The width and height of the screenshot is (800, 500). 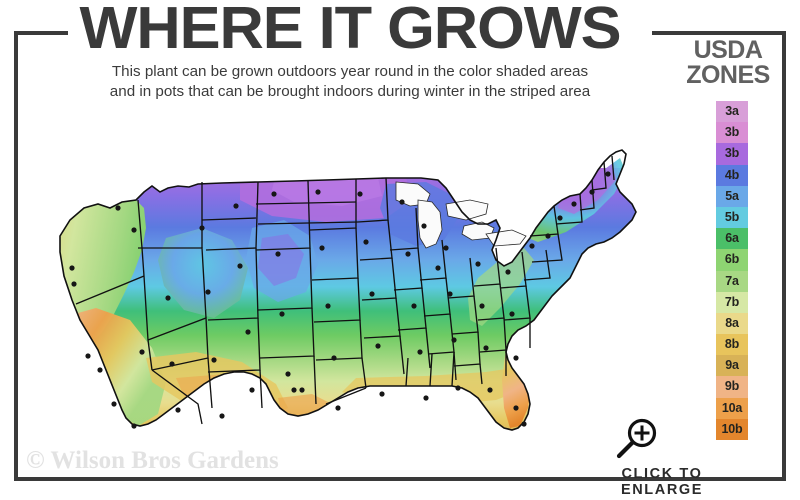 I want to click on legend-zone-10a: 10a, so click(x=732, y=408).